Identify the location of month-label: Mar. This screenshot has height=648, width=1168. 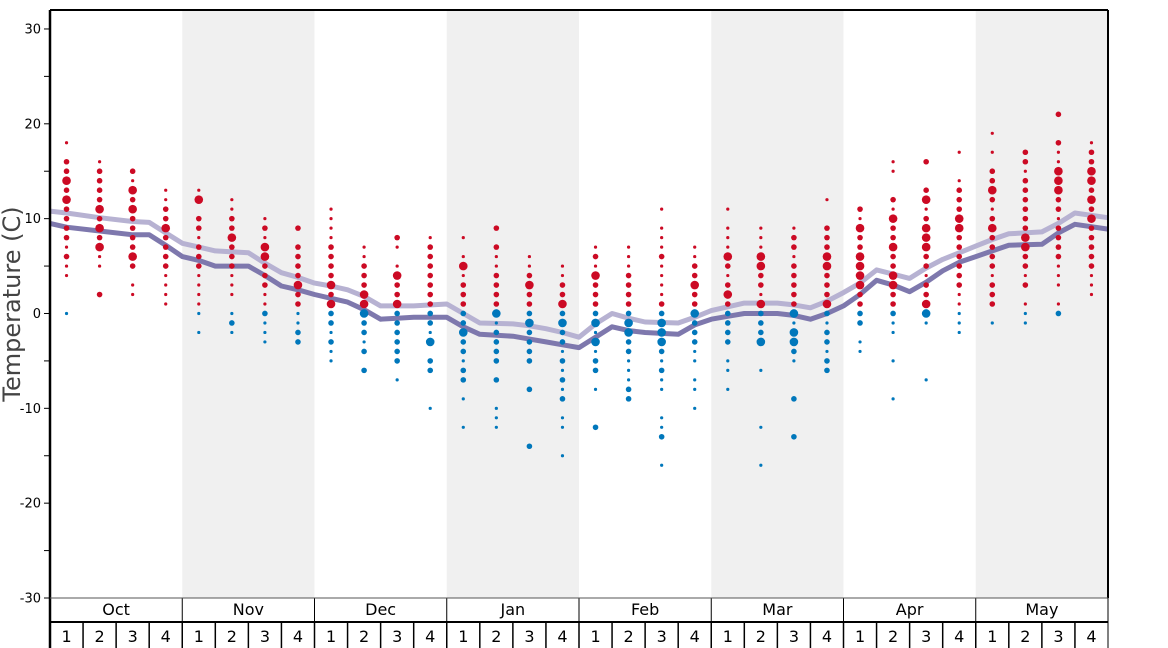
(777, 609).